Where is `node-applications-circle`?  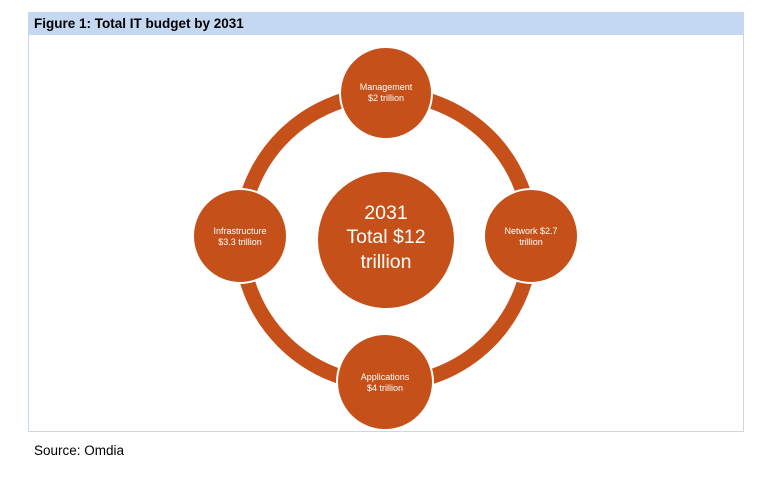
node-applications-circle is located at coordinates (385, 382).